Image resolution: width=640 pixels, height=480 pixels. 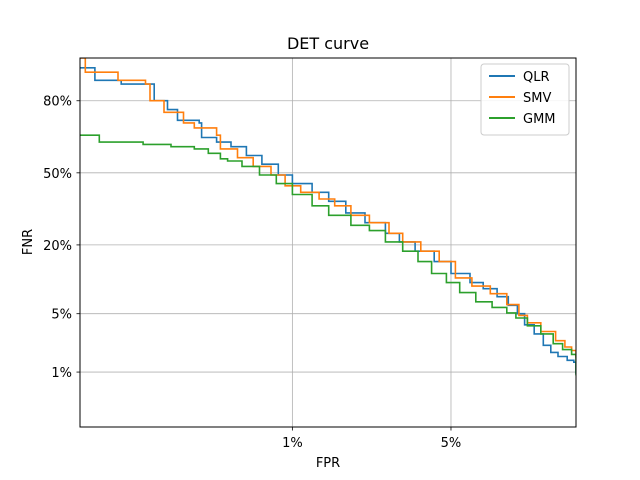 I want to click on y-tick-label: 20%, so click(x=57, y=246).